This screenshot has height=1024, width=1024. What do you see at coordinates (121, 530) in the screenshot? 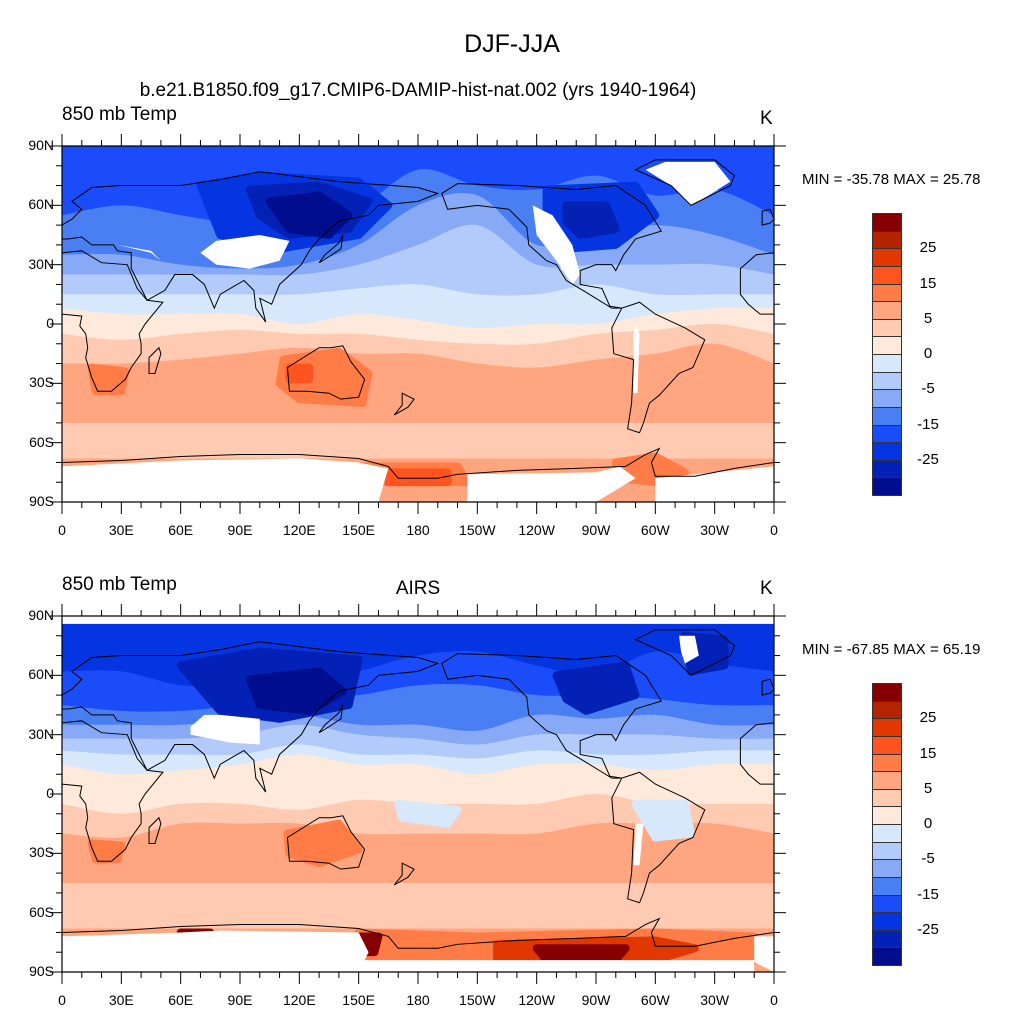
I see `lon-label: 30E` at bounding box center [121, 530].